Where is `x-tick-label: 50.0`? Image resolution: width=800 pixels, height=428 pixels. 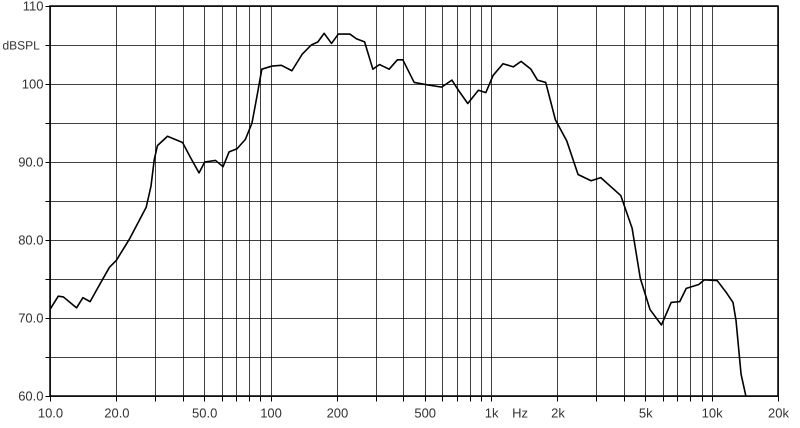 x-tick-label: 50.0 is located at coordinates (205, 413).